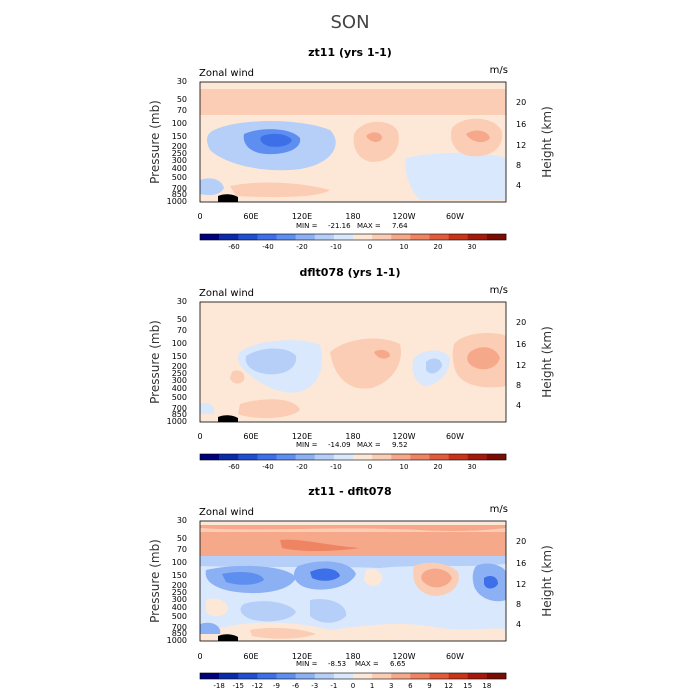  I want to click on y2-axis-label: Height (km), so click(547, 580).